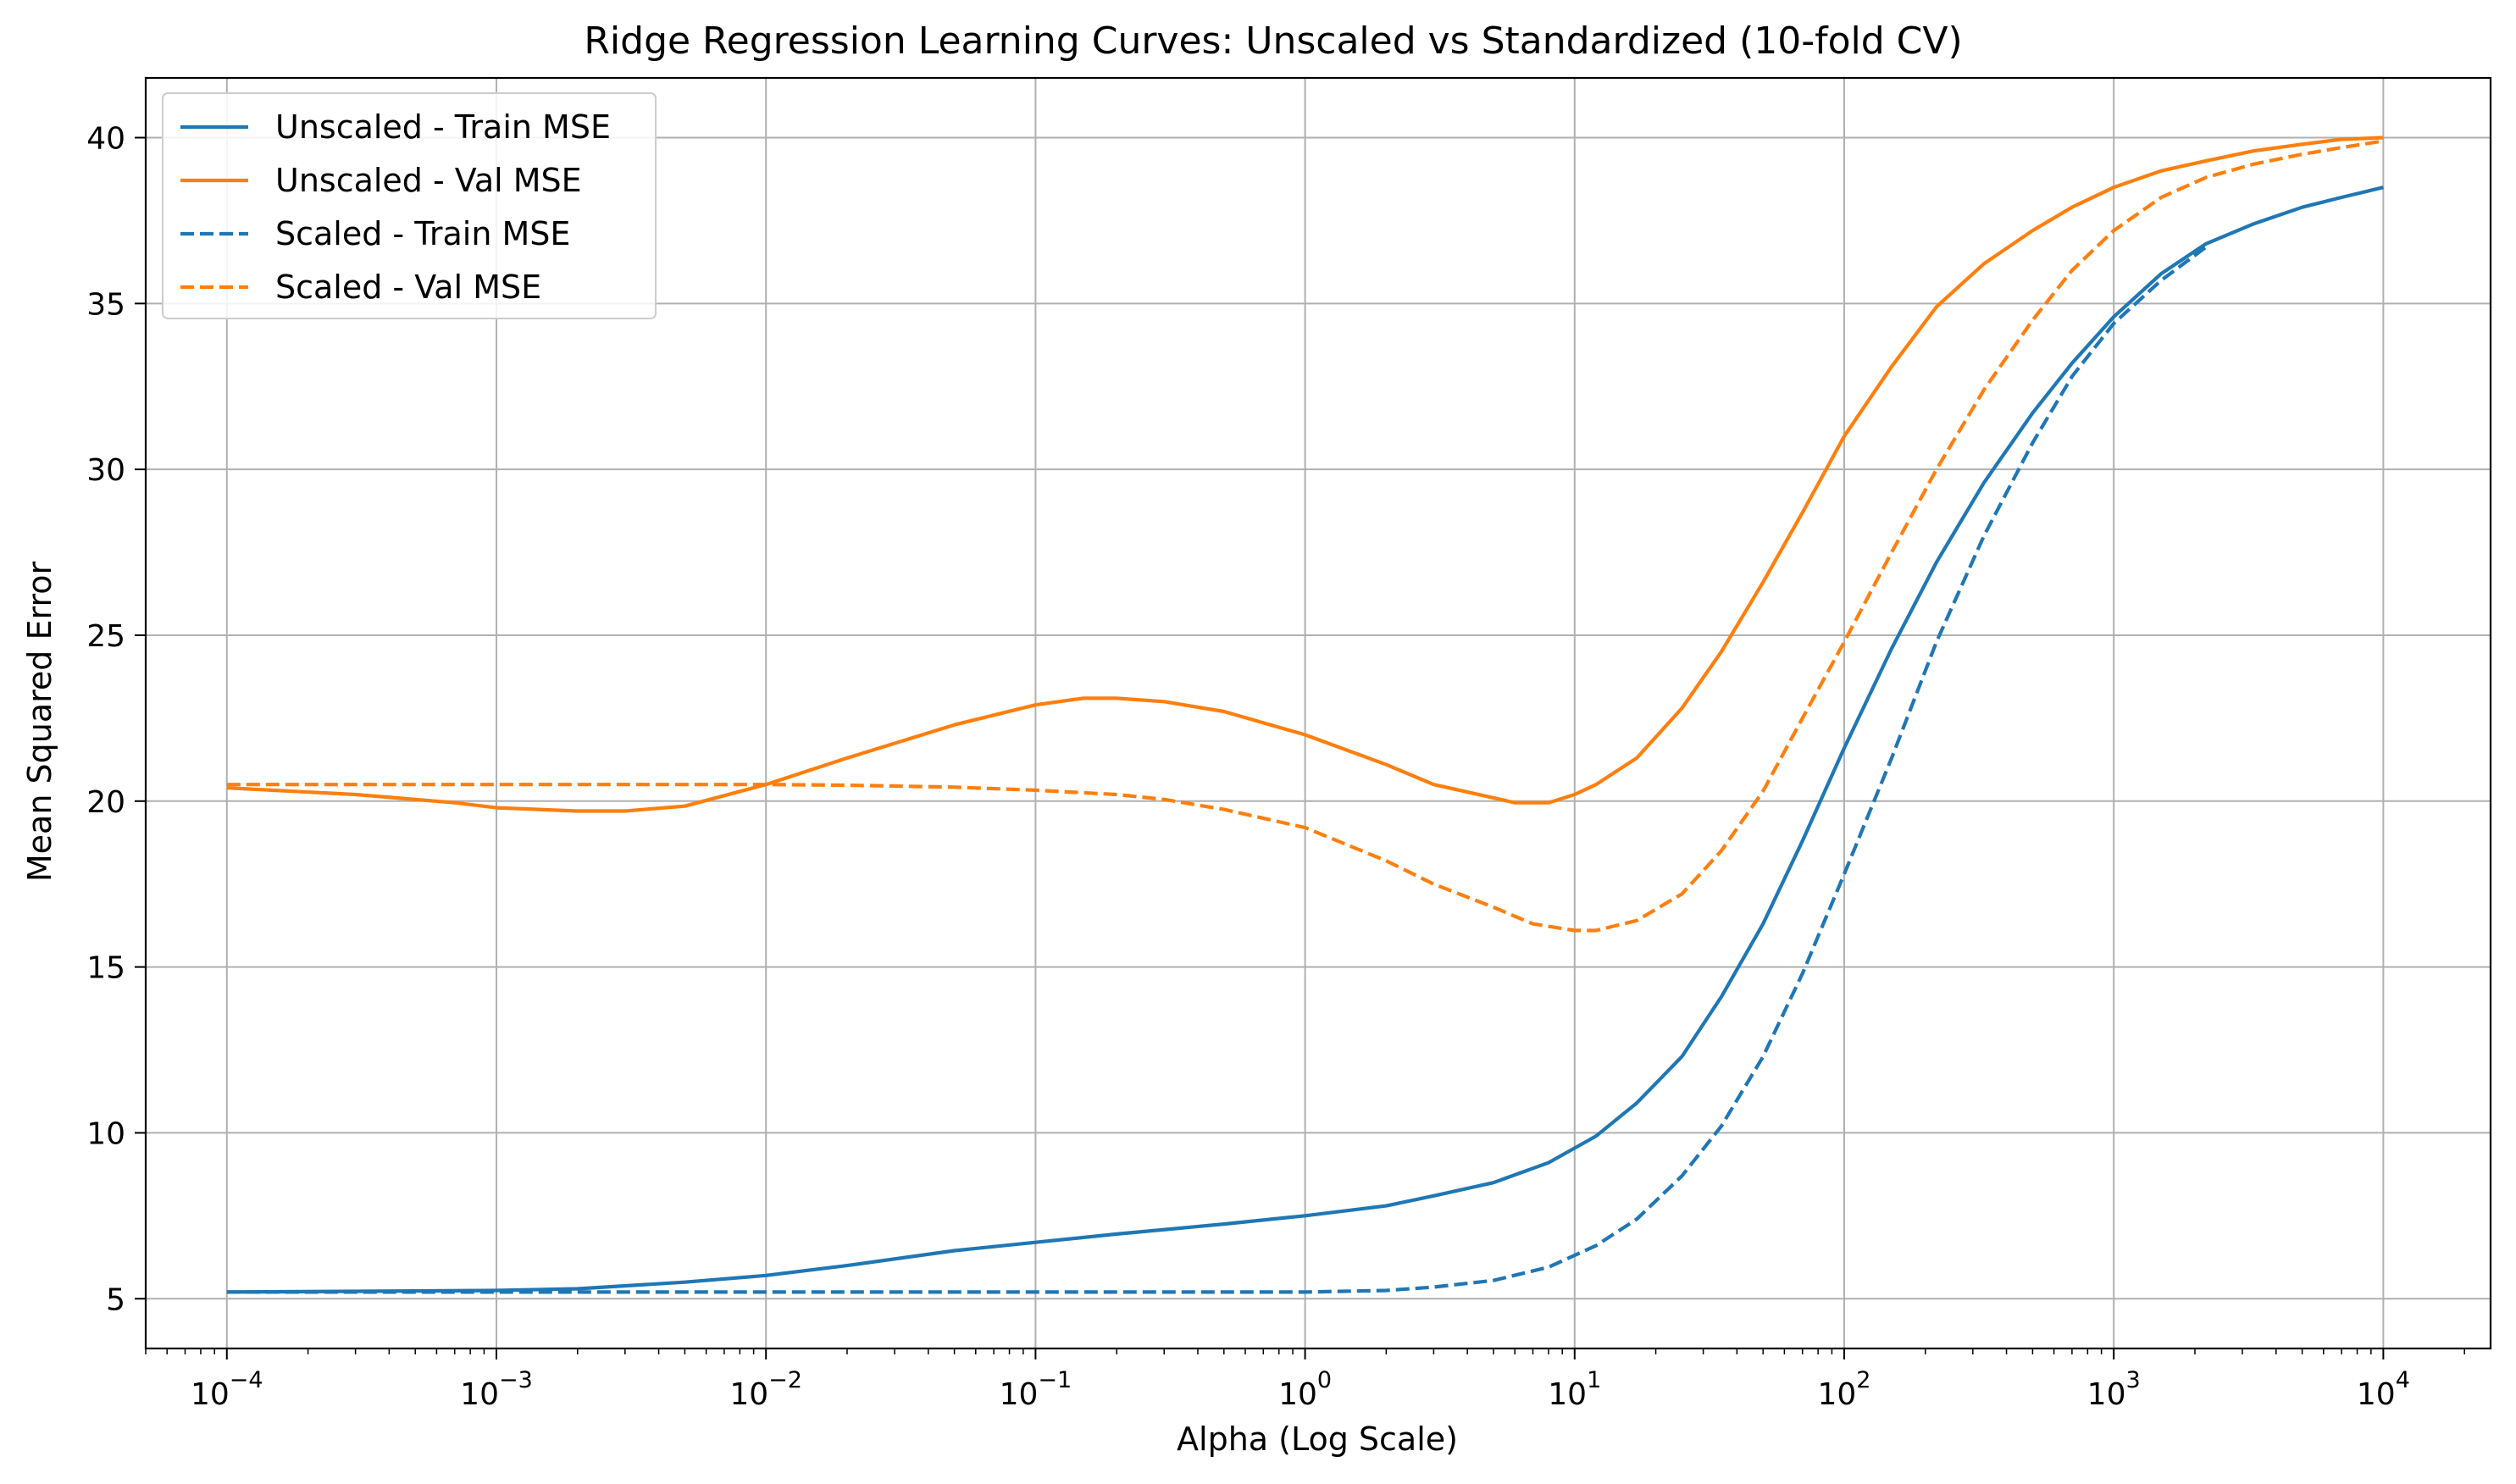 This screenshot has width=2516, height=1484. I want to click on y-tick-label: 5, so click(116, 1299).